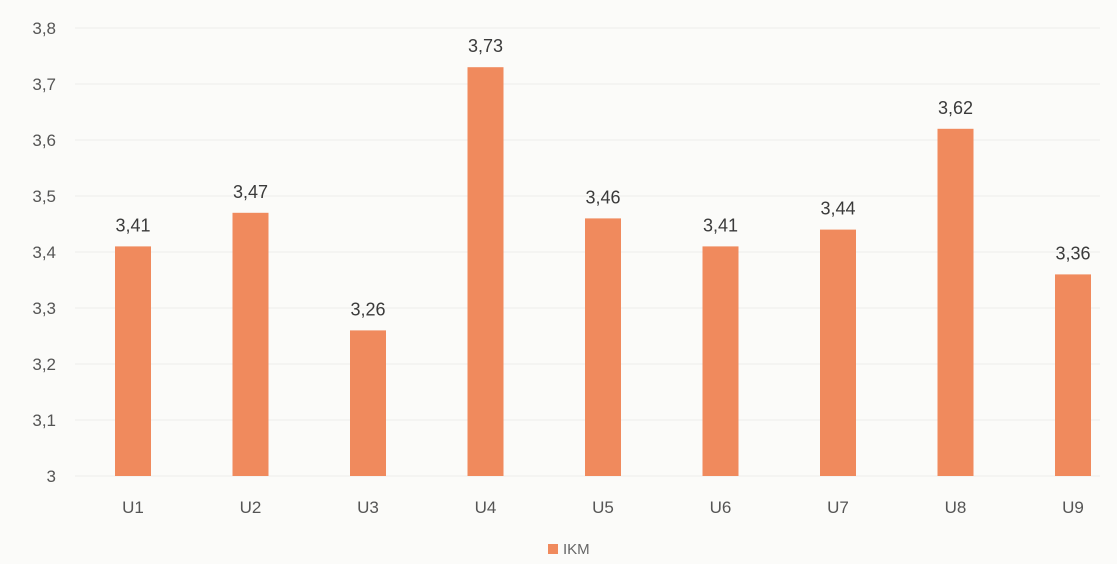 This screenshot has height=564, width=1117. Describe the element at coordinates (602, 197) in the screenshot. I see `data-label-u5: 3,46` at that location.